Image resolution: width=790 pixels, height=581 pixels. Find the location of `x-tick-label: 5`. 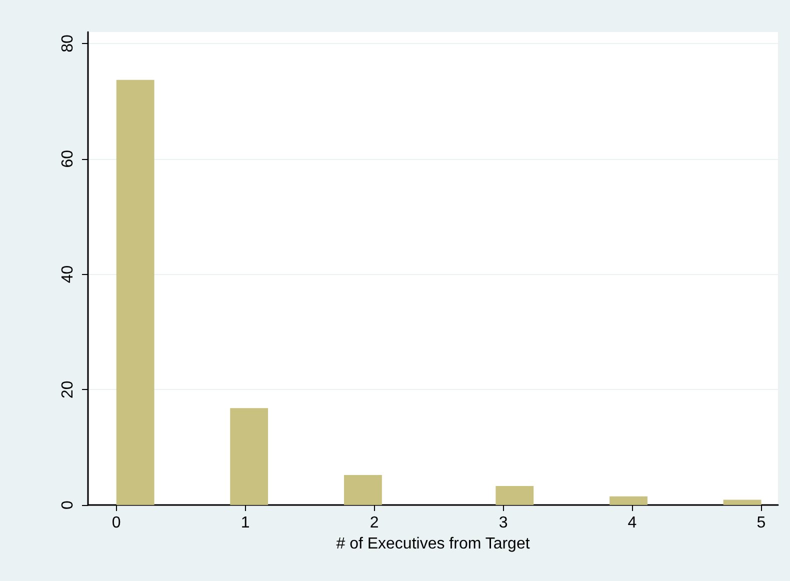

x-tick-label: 5 is located at coordinates (761, 523).